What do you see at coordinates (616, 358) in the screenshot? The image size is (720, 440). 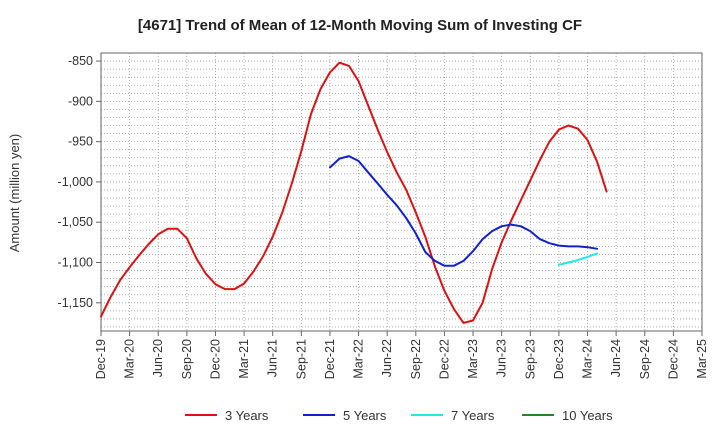 I see `x-tick-label: Jun-24` at bounding box center [616, 358].